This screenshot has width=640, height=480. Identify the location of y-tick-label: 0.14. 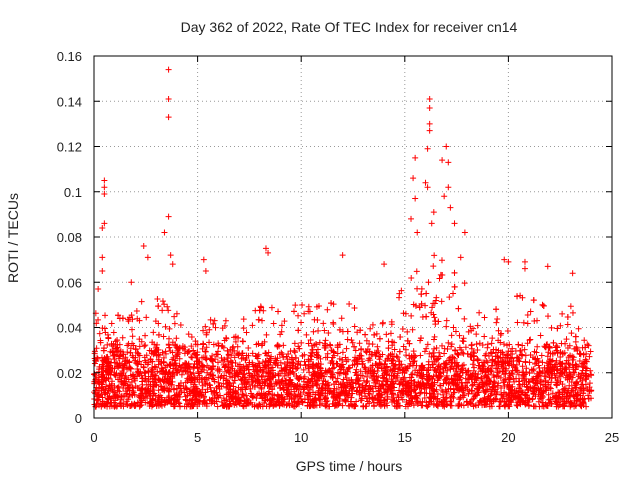
(69, 101).